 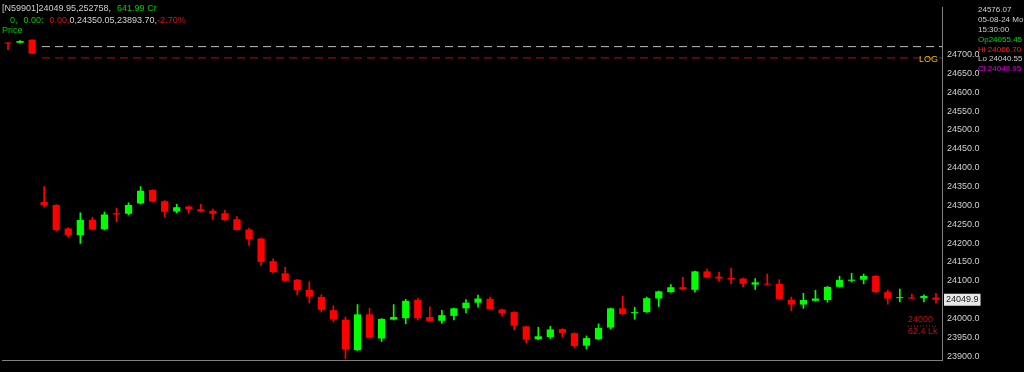 I want to click on annotation: 0,, so click(x=14, y=20).